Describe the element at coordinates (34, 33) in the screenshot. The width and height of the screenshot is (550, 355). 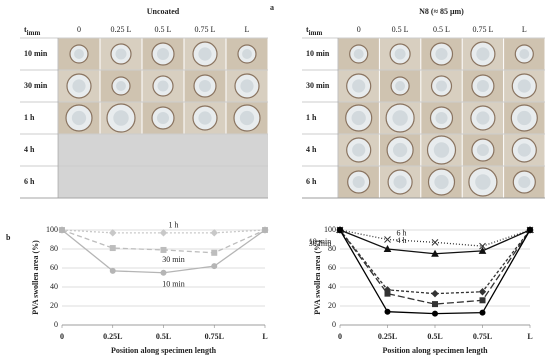
I see `corner-sub: imm` at that location.